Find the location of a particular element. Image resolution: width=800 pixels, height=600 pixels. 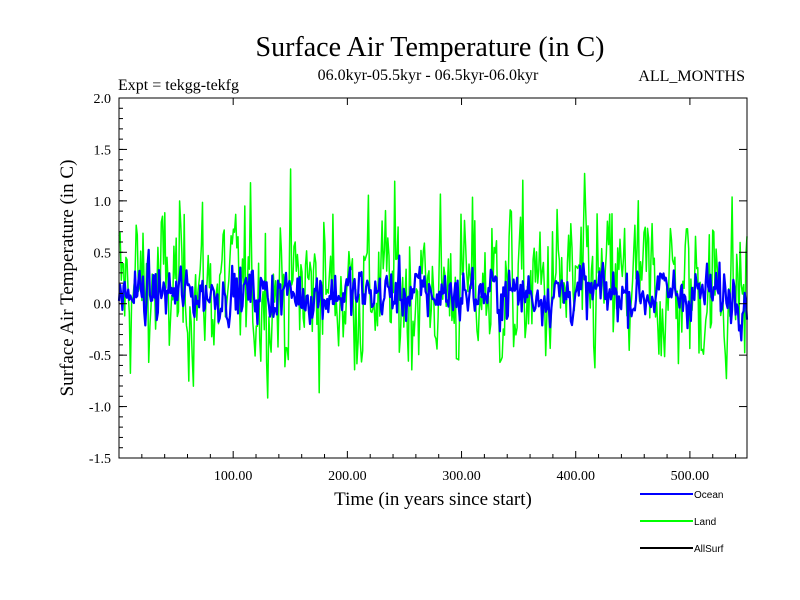

y-tick-label: 0.5 is located at coordinates (103, 253).